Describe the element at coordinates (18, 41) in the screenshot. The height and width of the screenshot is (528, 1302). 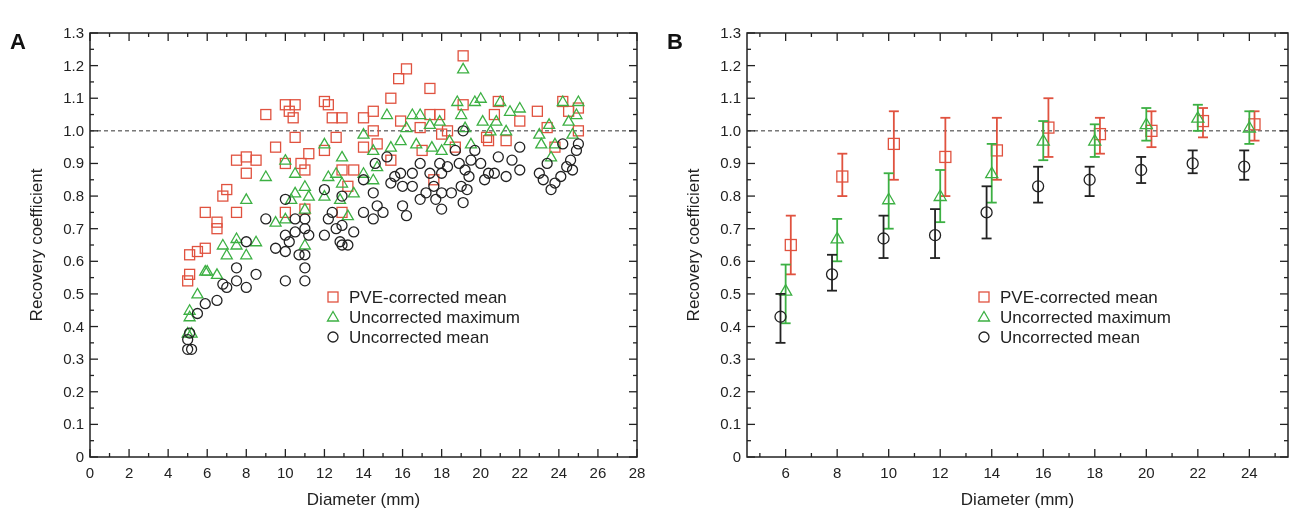
I see `chart-title: A` at that location.